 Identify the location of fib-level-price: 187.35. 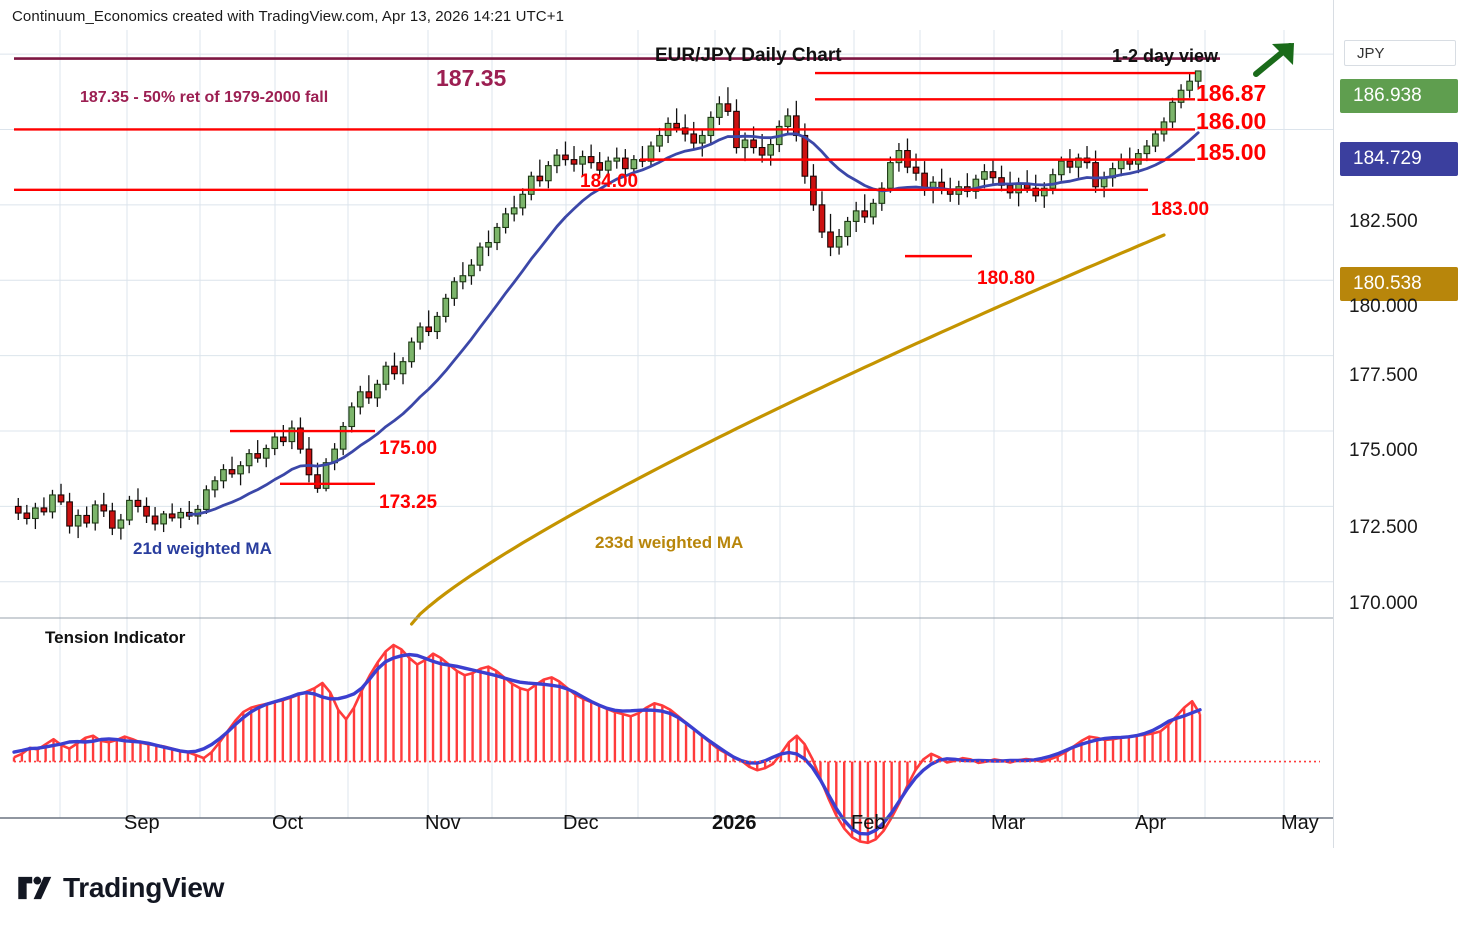
(471, 78).